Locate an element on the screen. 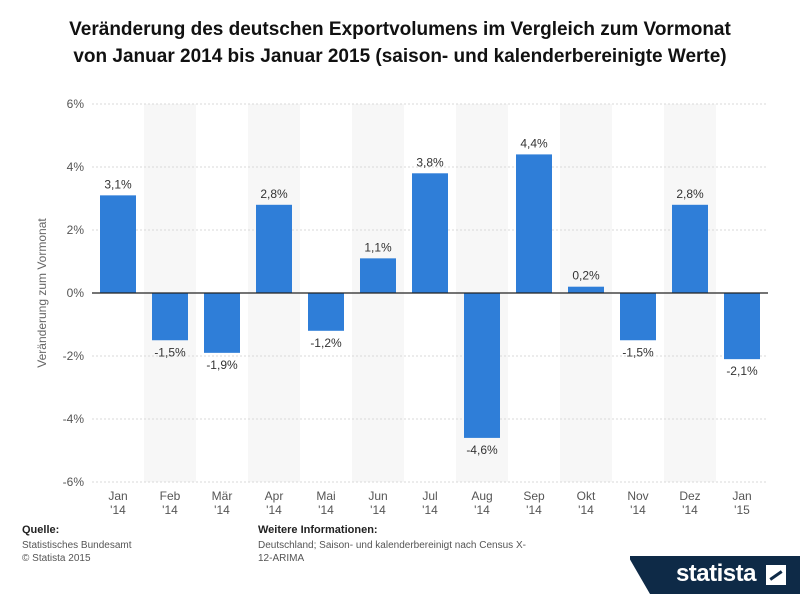  info-label: Weitere Informationen: is located at coordinates (318, 530).